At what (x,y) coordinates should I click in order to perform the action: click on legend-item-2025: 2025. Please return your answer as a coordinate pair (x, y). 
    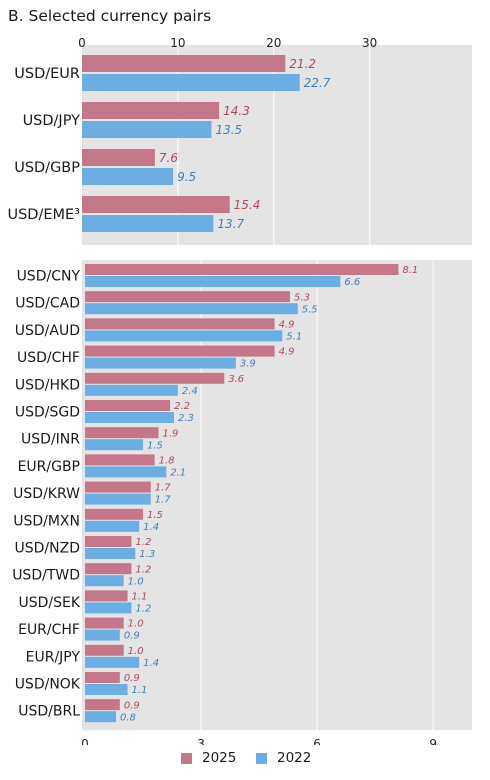
    Looking at the image, I should click on (208, 758).